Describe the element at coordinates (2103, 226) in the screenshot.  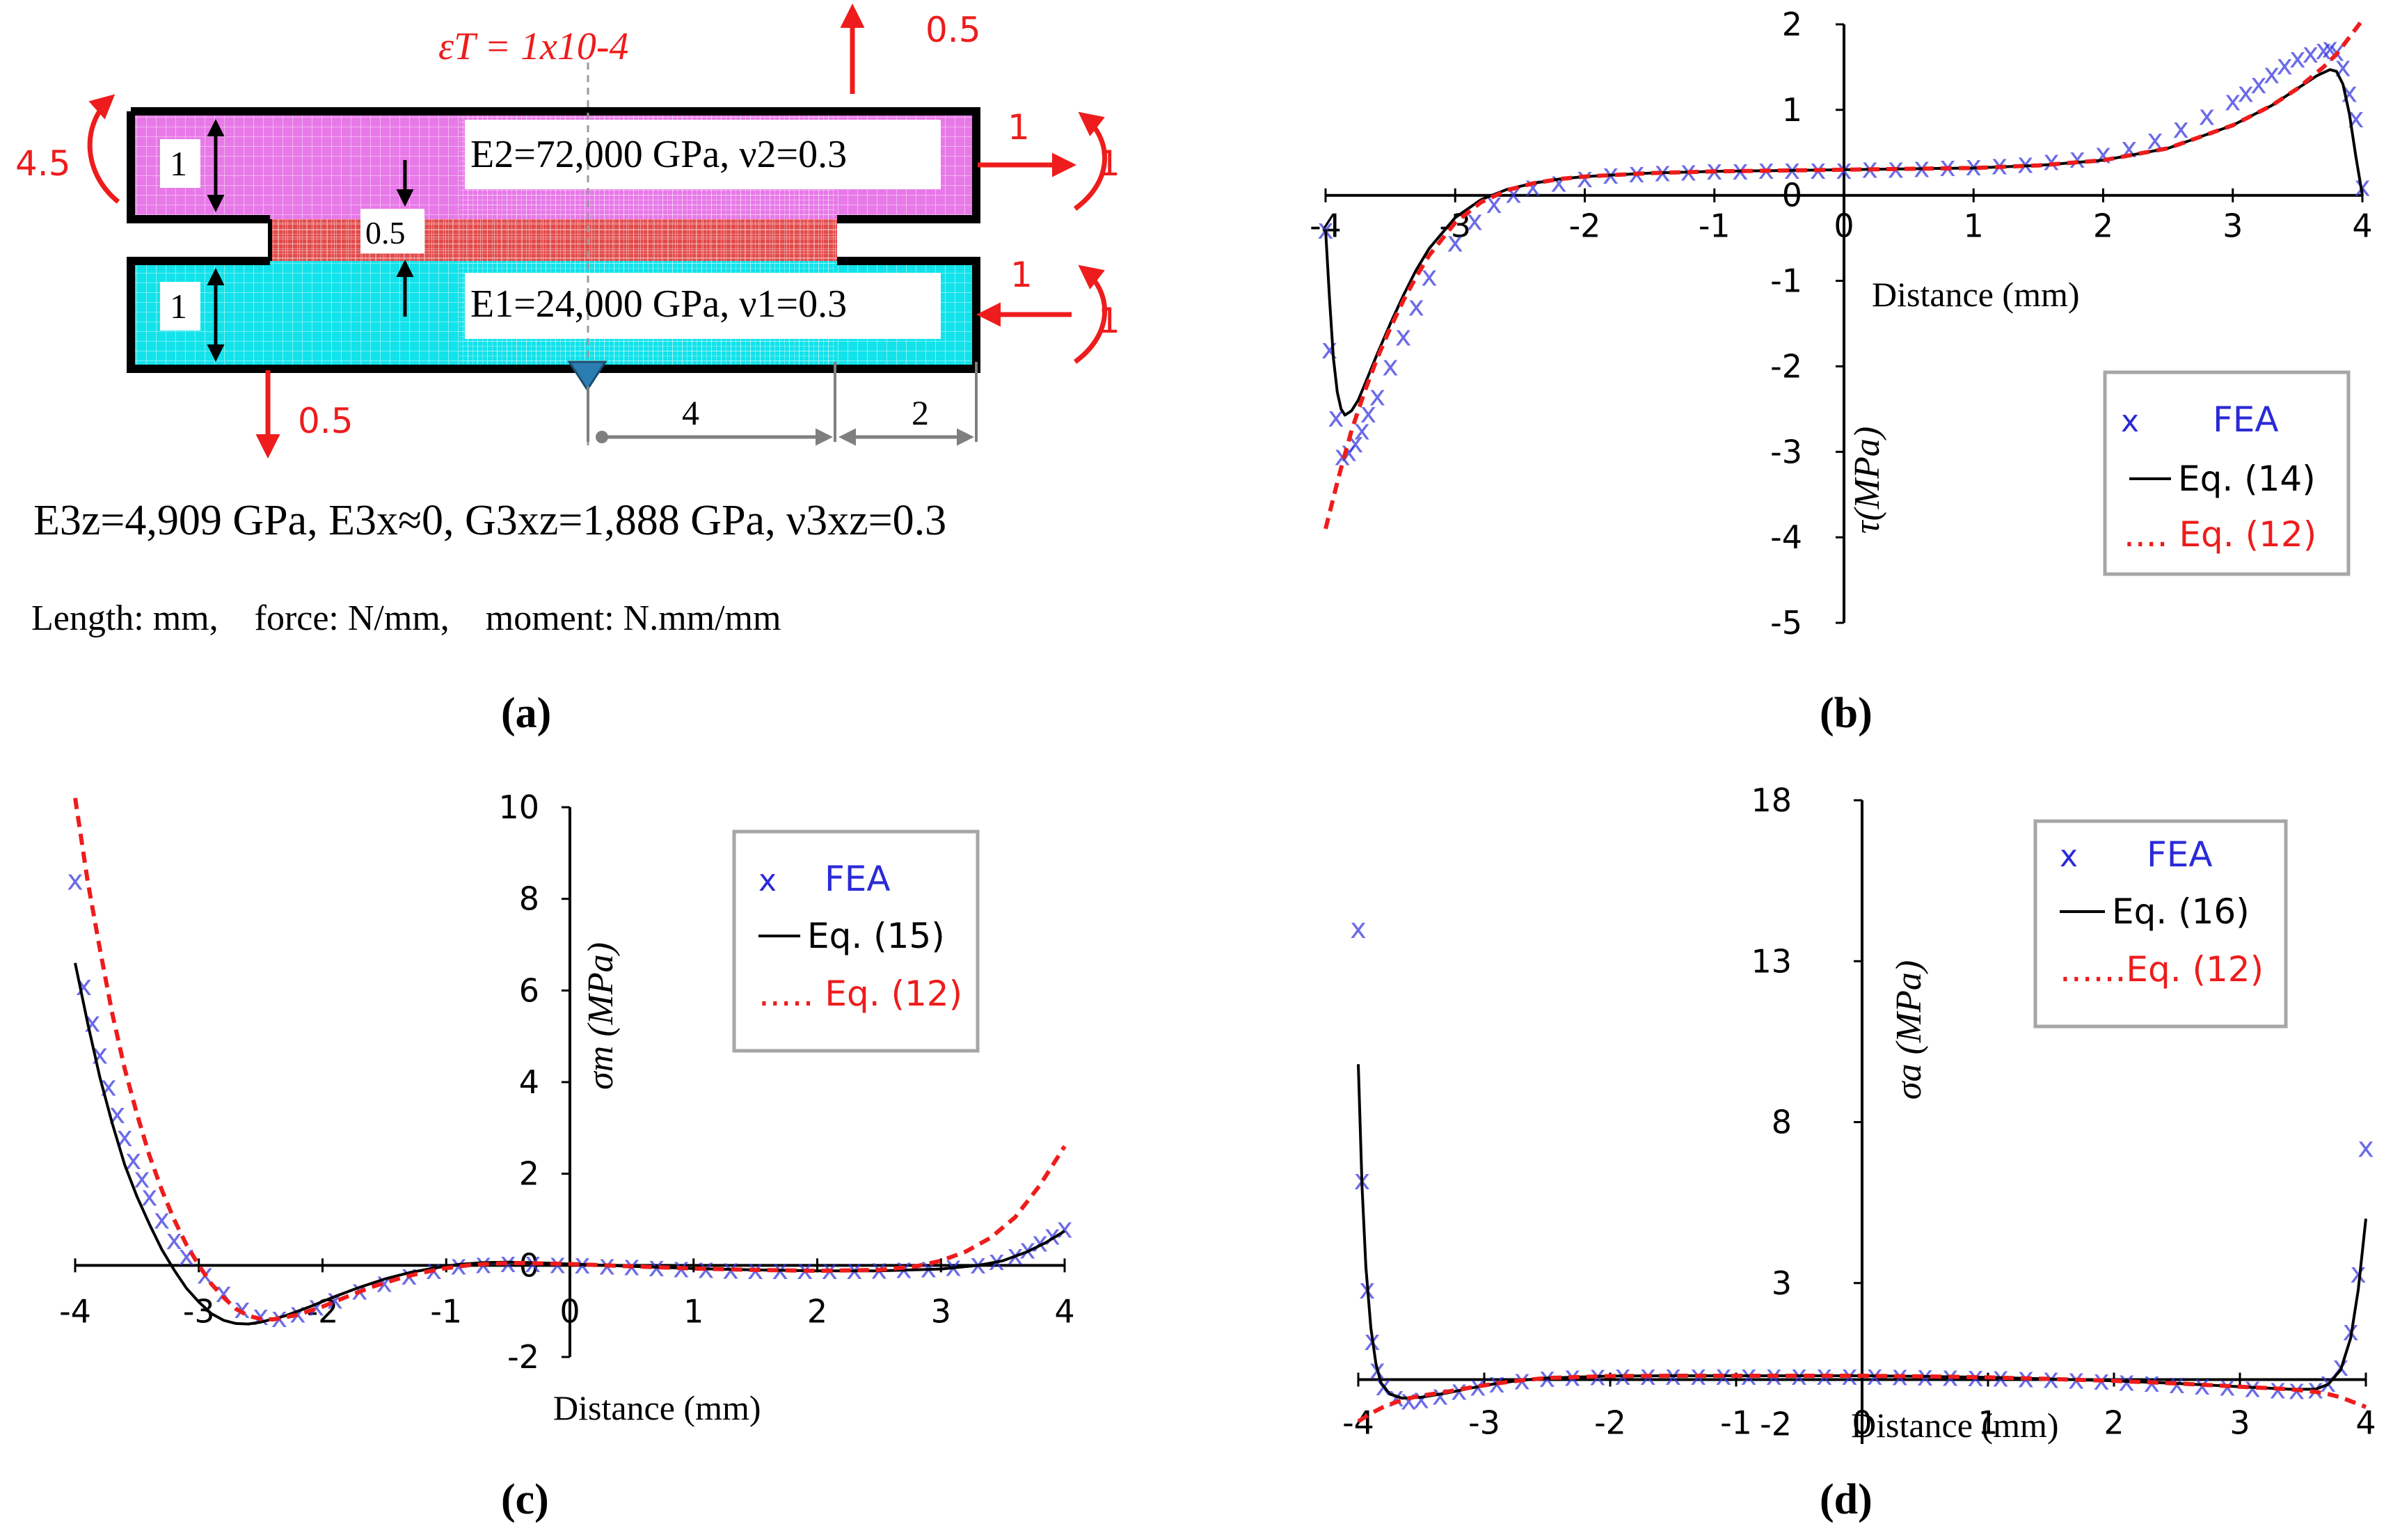
I see `x-tick-label: 2` at that location.